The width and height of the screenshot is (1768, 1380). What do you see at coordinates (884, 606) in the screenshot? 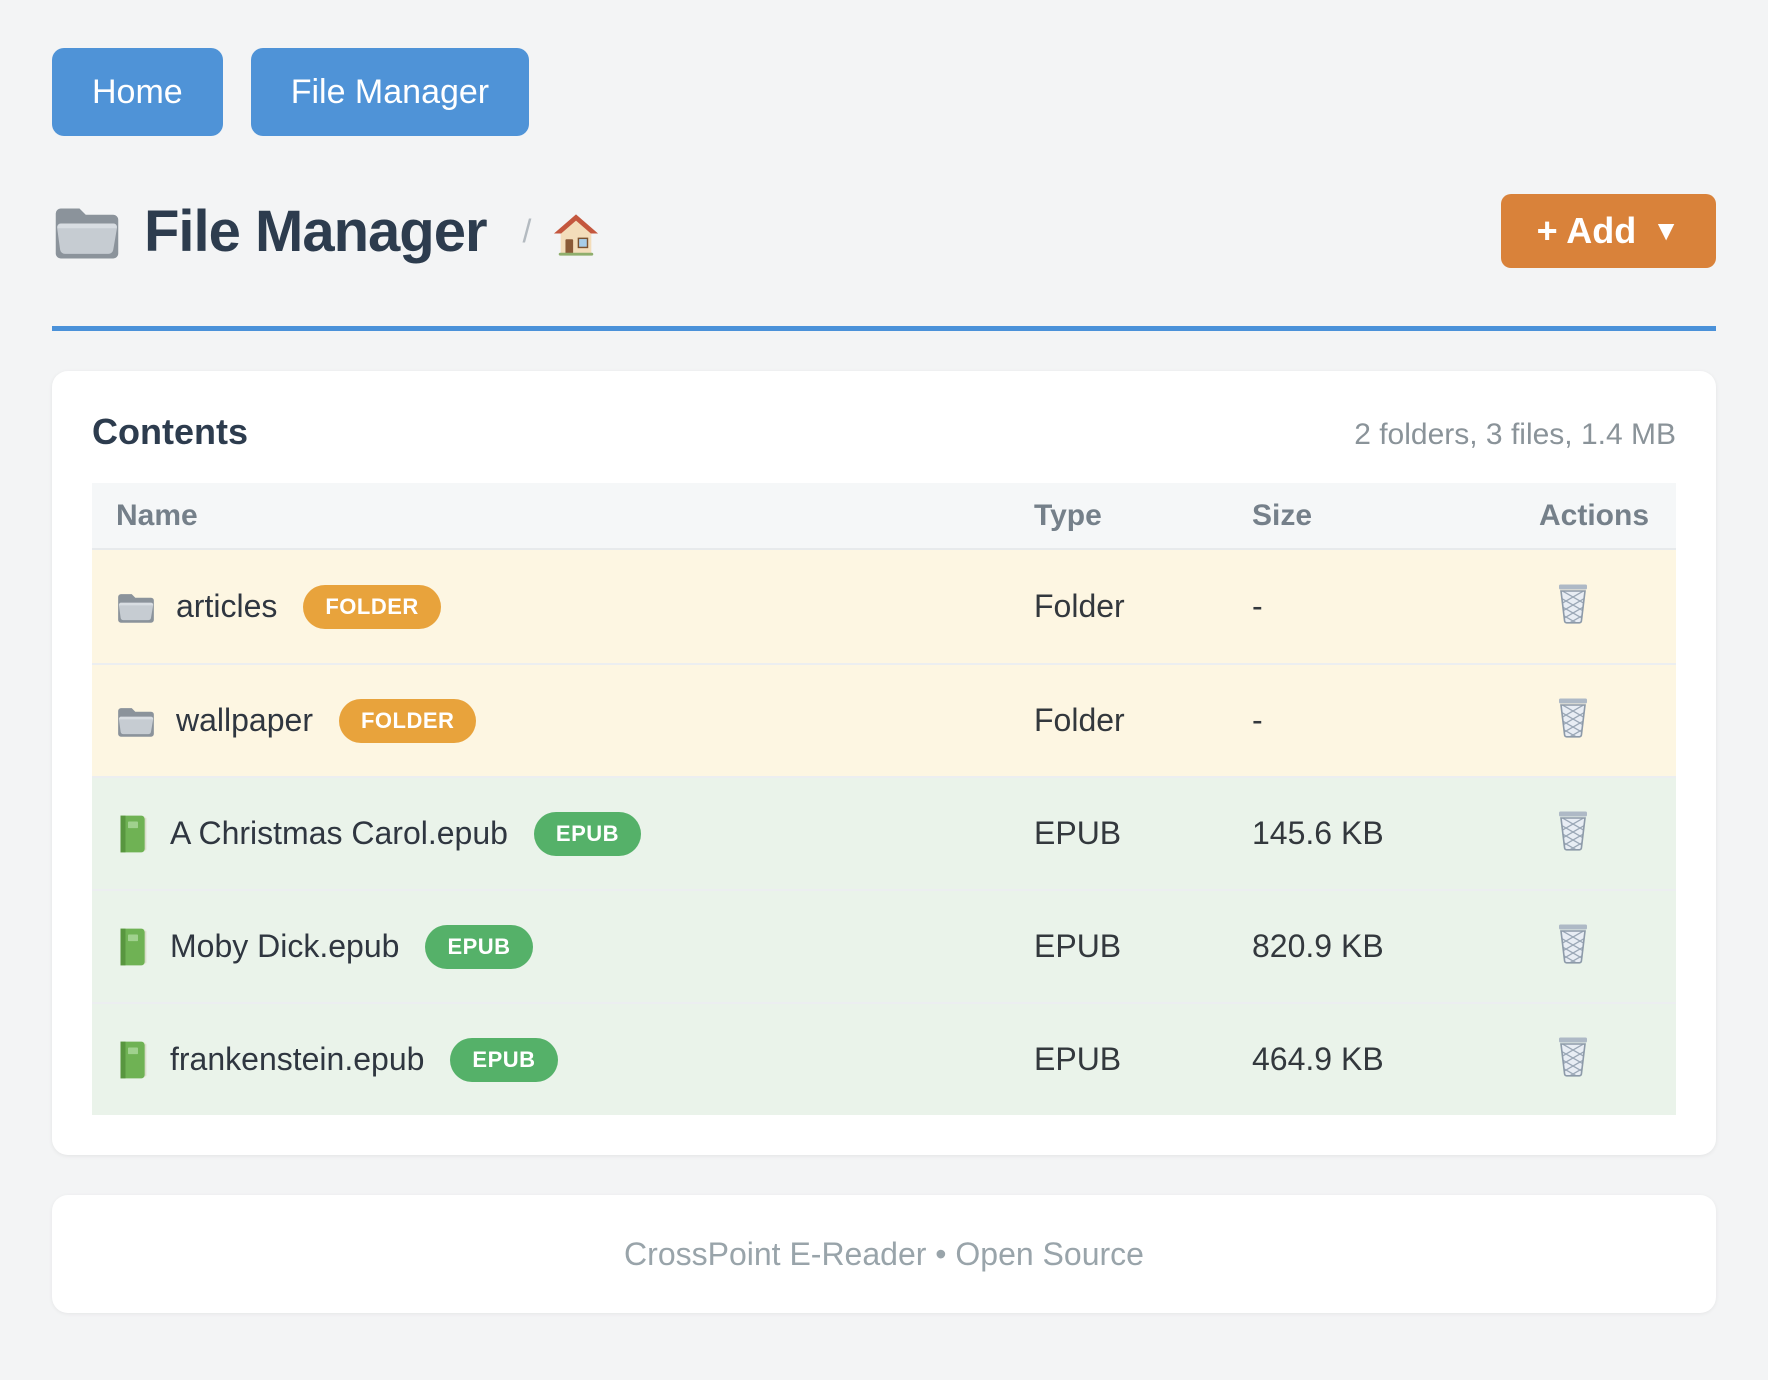
I see `table-row: articles FOLDER Folder -` at bounding box center [884, 606].